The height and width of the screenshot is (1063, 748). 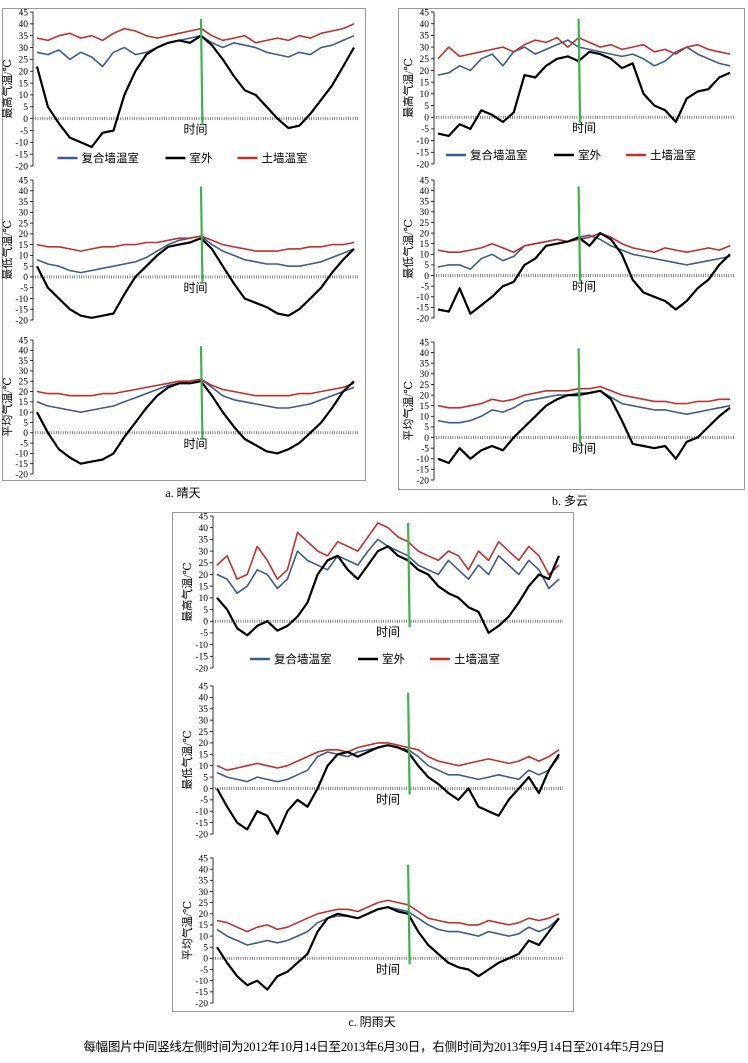 What do you see at coordinates (584, 252) in the screenshot?
I see `b-min-series-复合墙温室` at bounding box center [584, 252].